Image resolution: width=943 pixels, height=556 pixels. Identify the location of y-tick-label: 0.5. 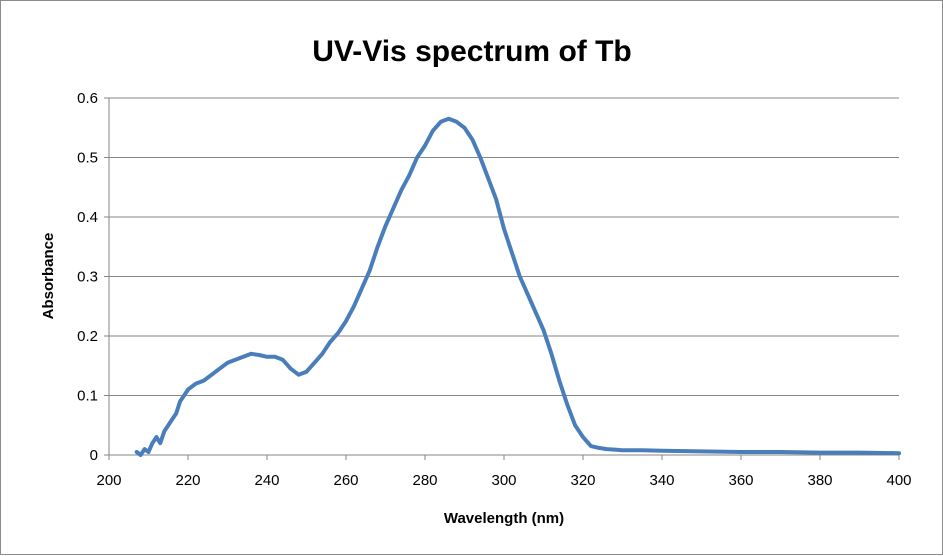
(87, 158).